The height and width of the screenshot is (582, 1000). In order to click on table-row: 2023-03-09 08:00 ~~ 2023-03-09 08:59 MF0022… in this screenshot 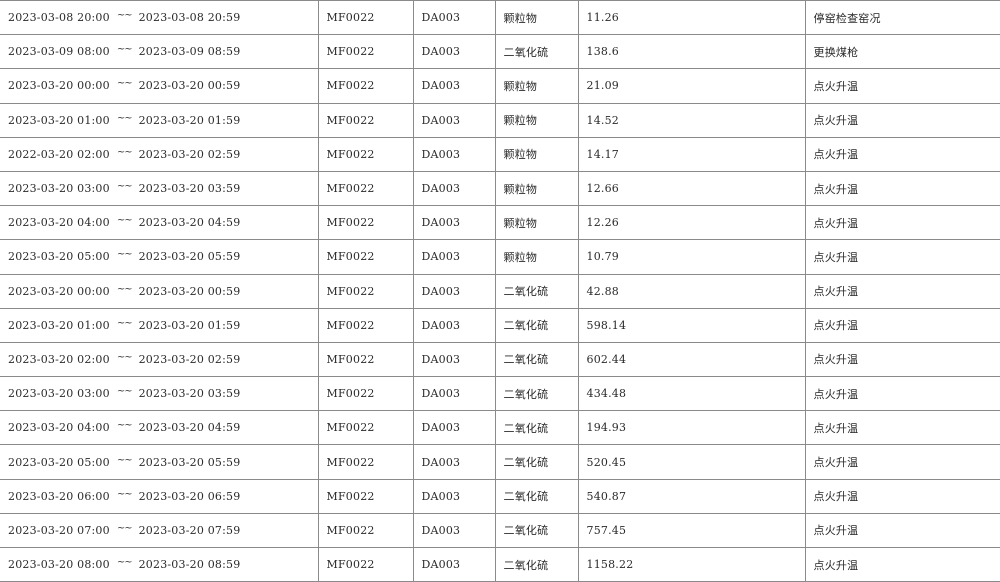, I will do `click(500, 52)`.